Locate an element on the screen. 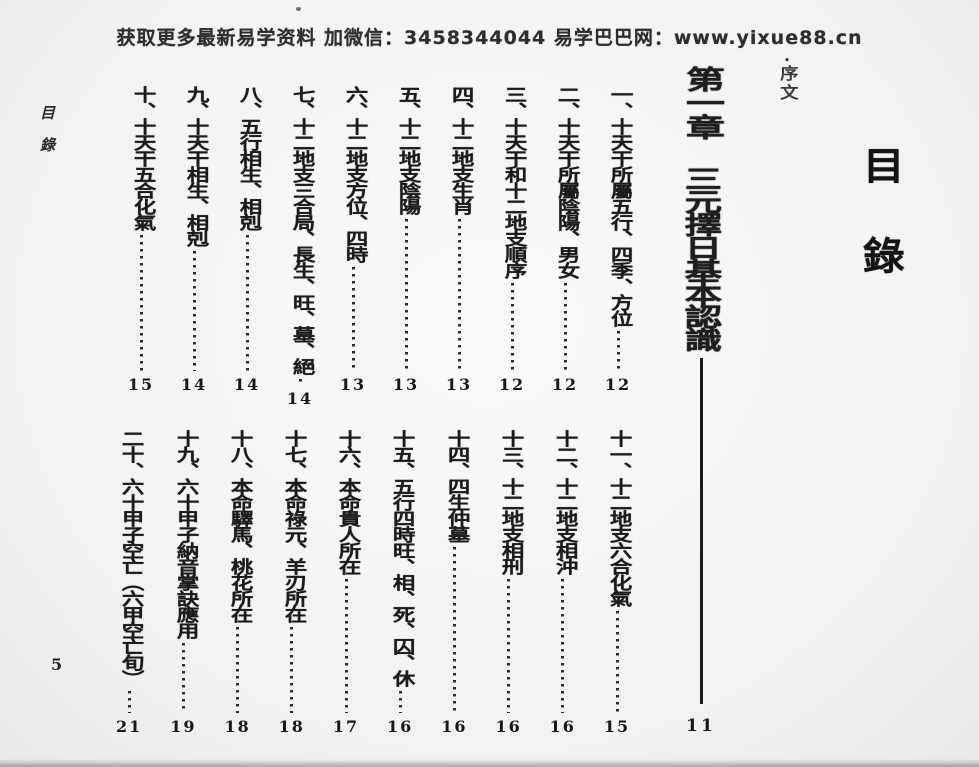 This screenshot has width=979, height=767. toc-entry: 二、十天干所屬陰陽、男女 12 is located at coordinates (565, 240).